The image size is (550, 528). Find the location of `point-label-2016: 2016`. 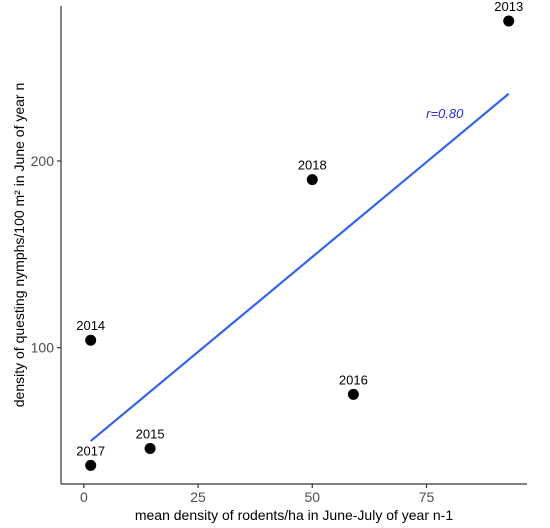

point-label-2016: 2016 is located at coordinates (353, 379).